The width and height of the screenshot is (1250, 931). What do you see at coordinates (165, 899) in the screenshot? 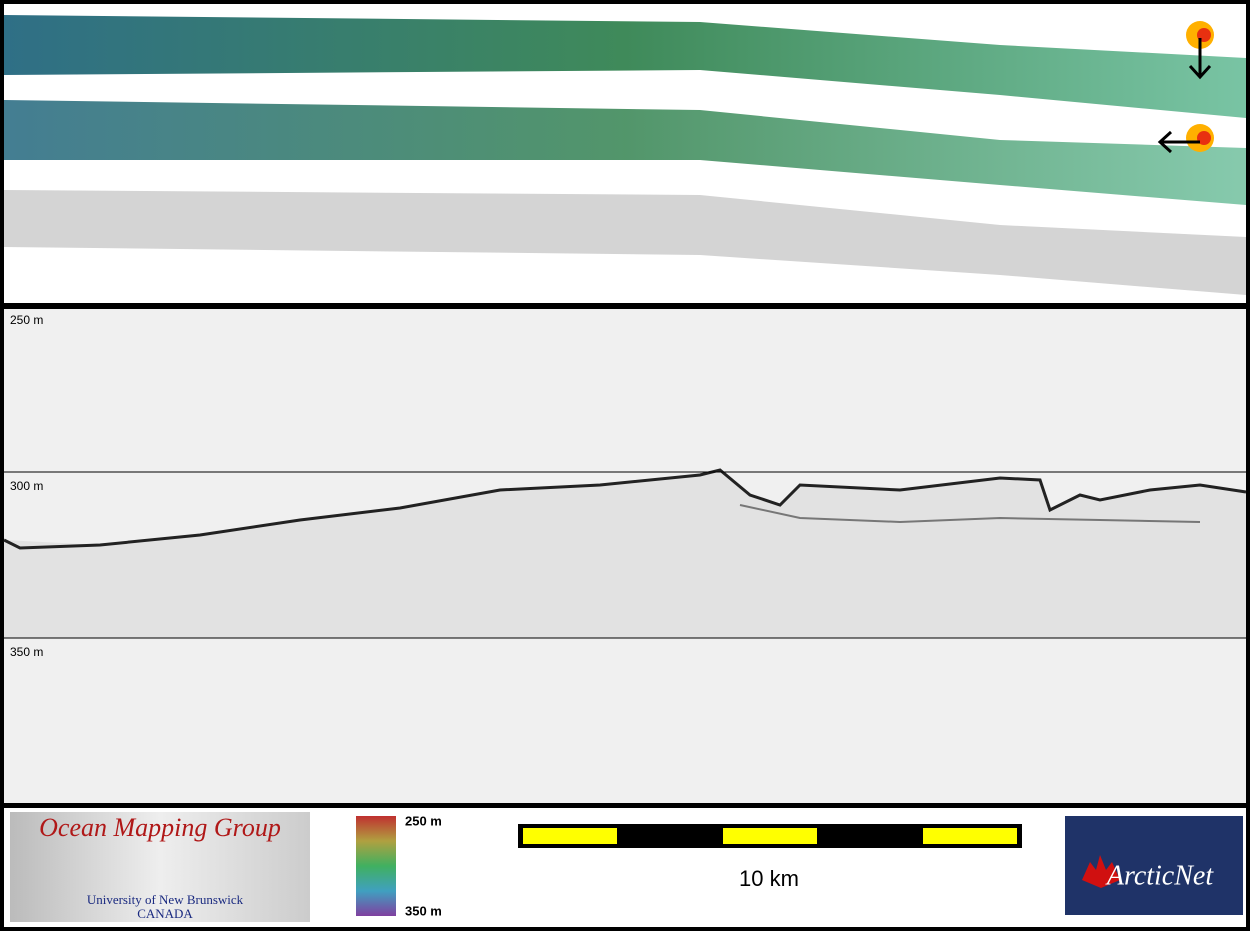
I see `logo-text: University of New Brunswick` at bounding box center [165, 899].